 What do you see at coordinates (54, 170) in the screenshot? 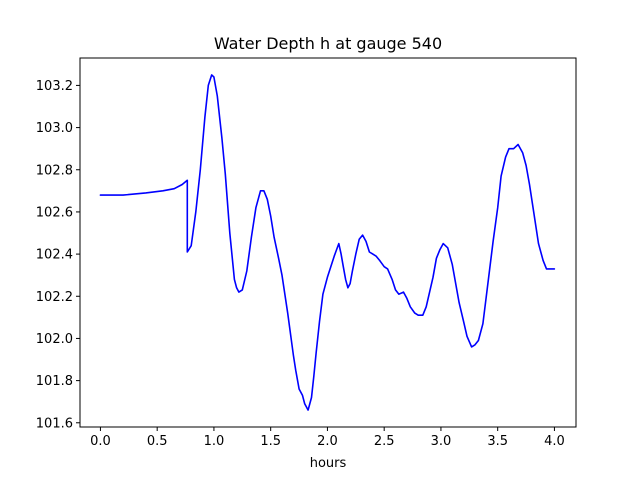
I see `y-tick-label: 102.8` at bounding box center [54, 170].